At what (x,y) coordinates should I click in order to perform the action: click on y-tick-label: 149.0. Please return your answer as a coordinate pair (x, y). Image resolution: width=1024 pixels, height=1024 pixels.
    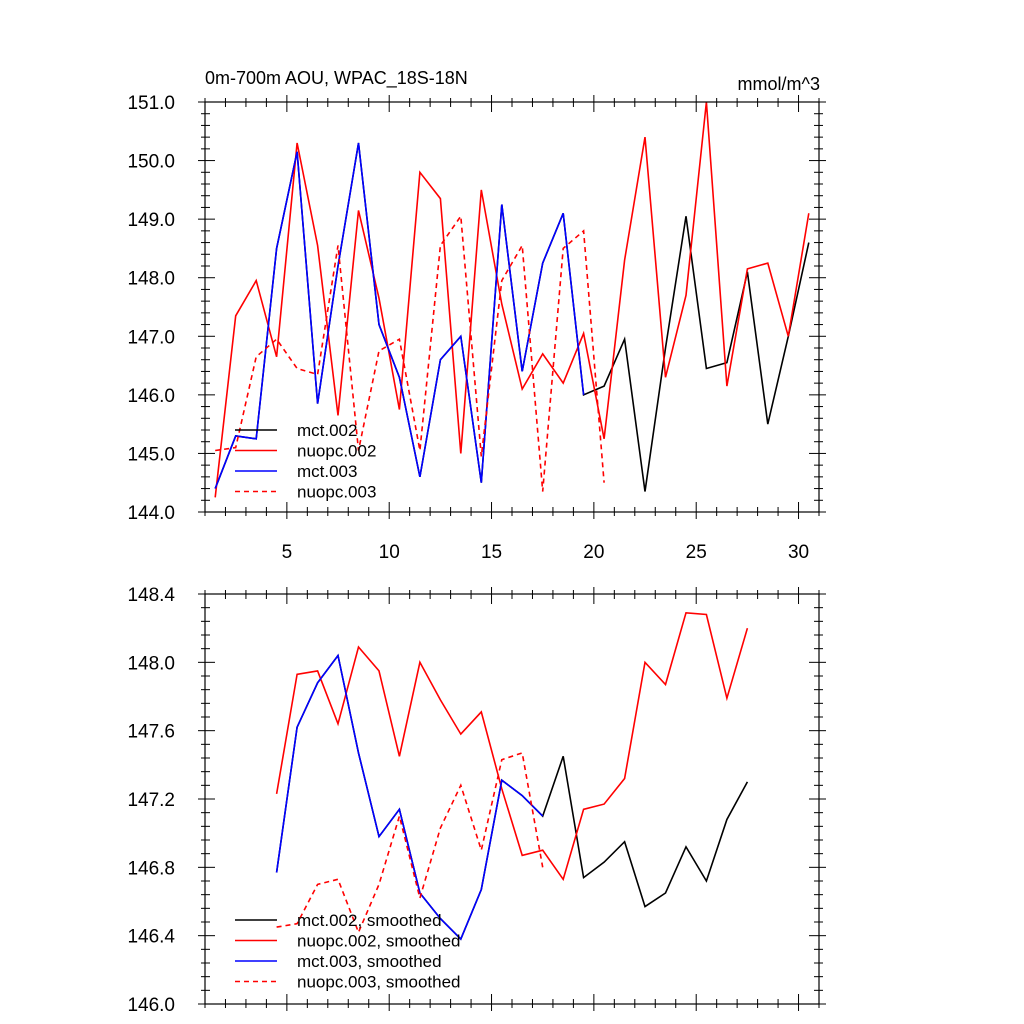
    Looking at the image, I should click on (151, 220).